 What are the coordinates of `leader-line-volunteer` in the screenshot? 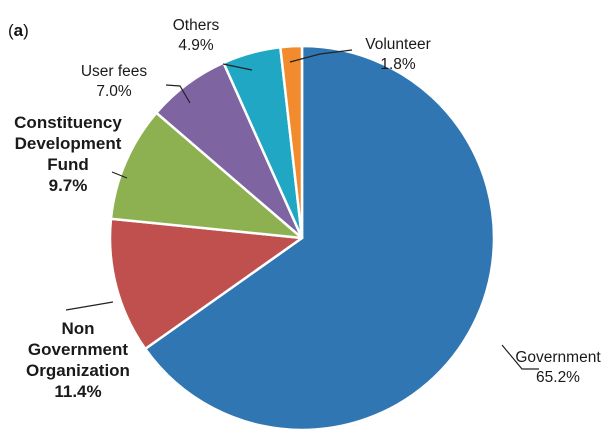 It's located at (321, 56).